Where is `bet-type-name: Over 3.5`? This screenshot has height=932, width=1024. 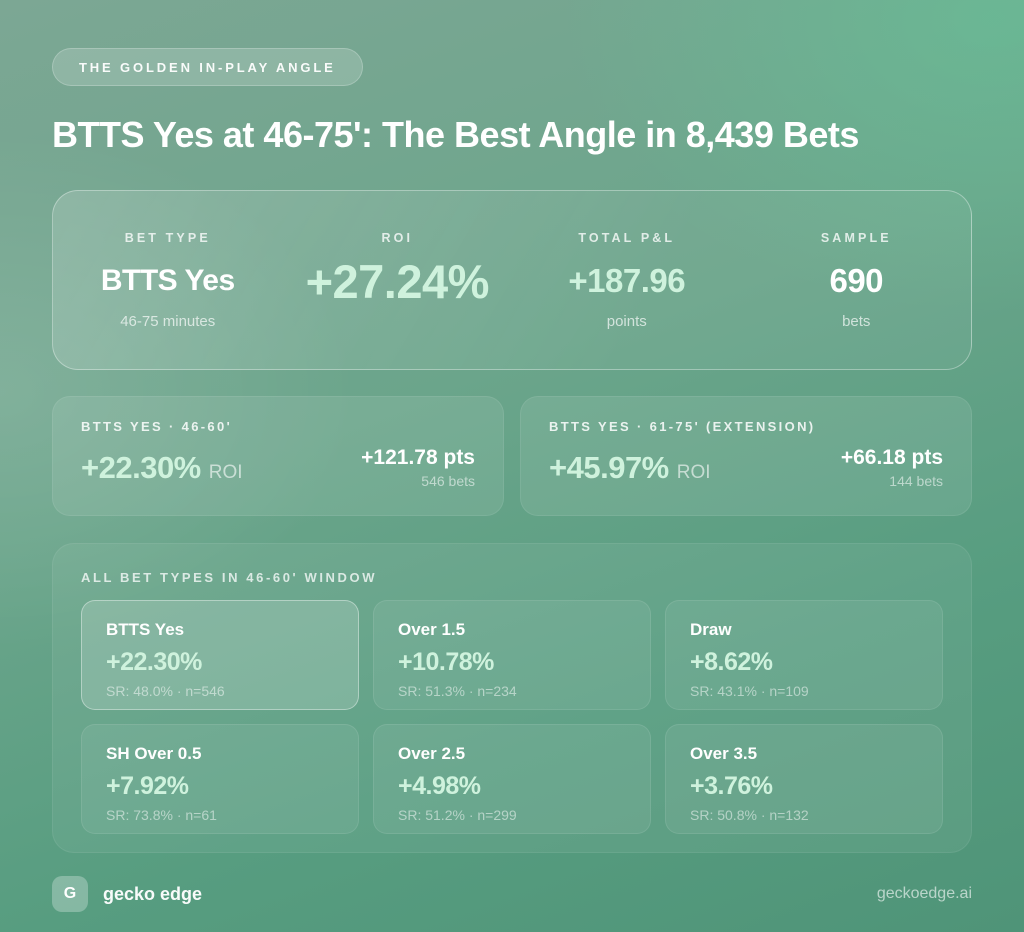
bet-type-name: Over 3.5 is located at coordinates (724, 753).